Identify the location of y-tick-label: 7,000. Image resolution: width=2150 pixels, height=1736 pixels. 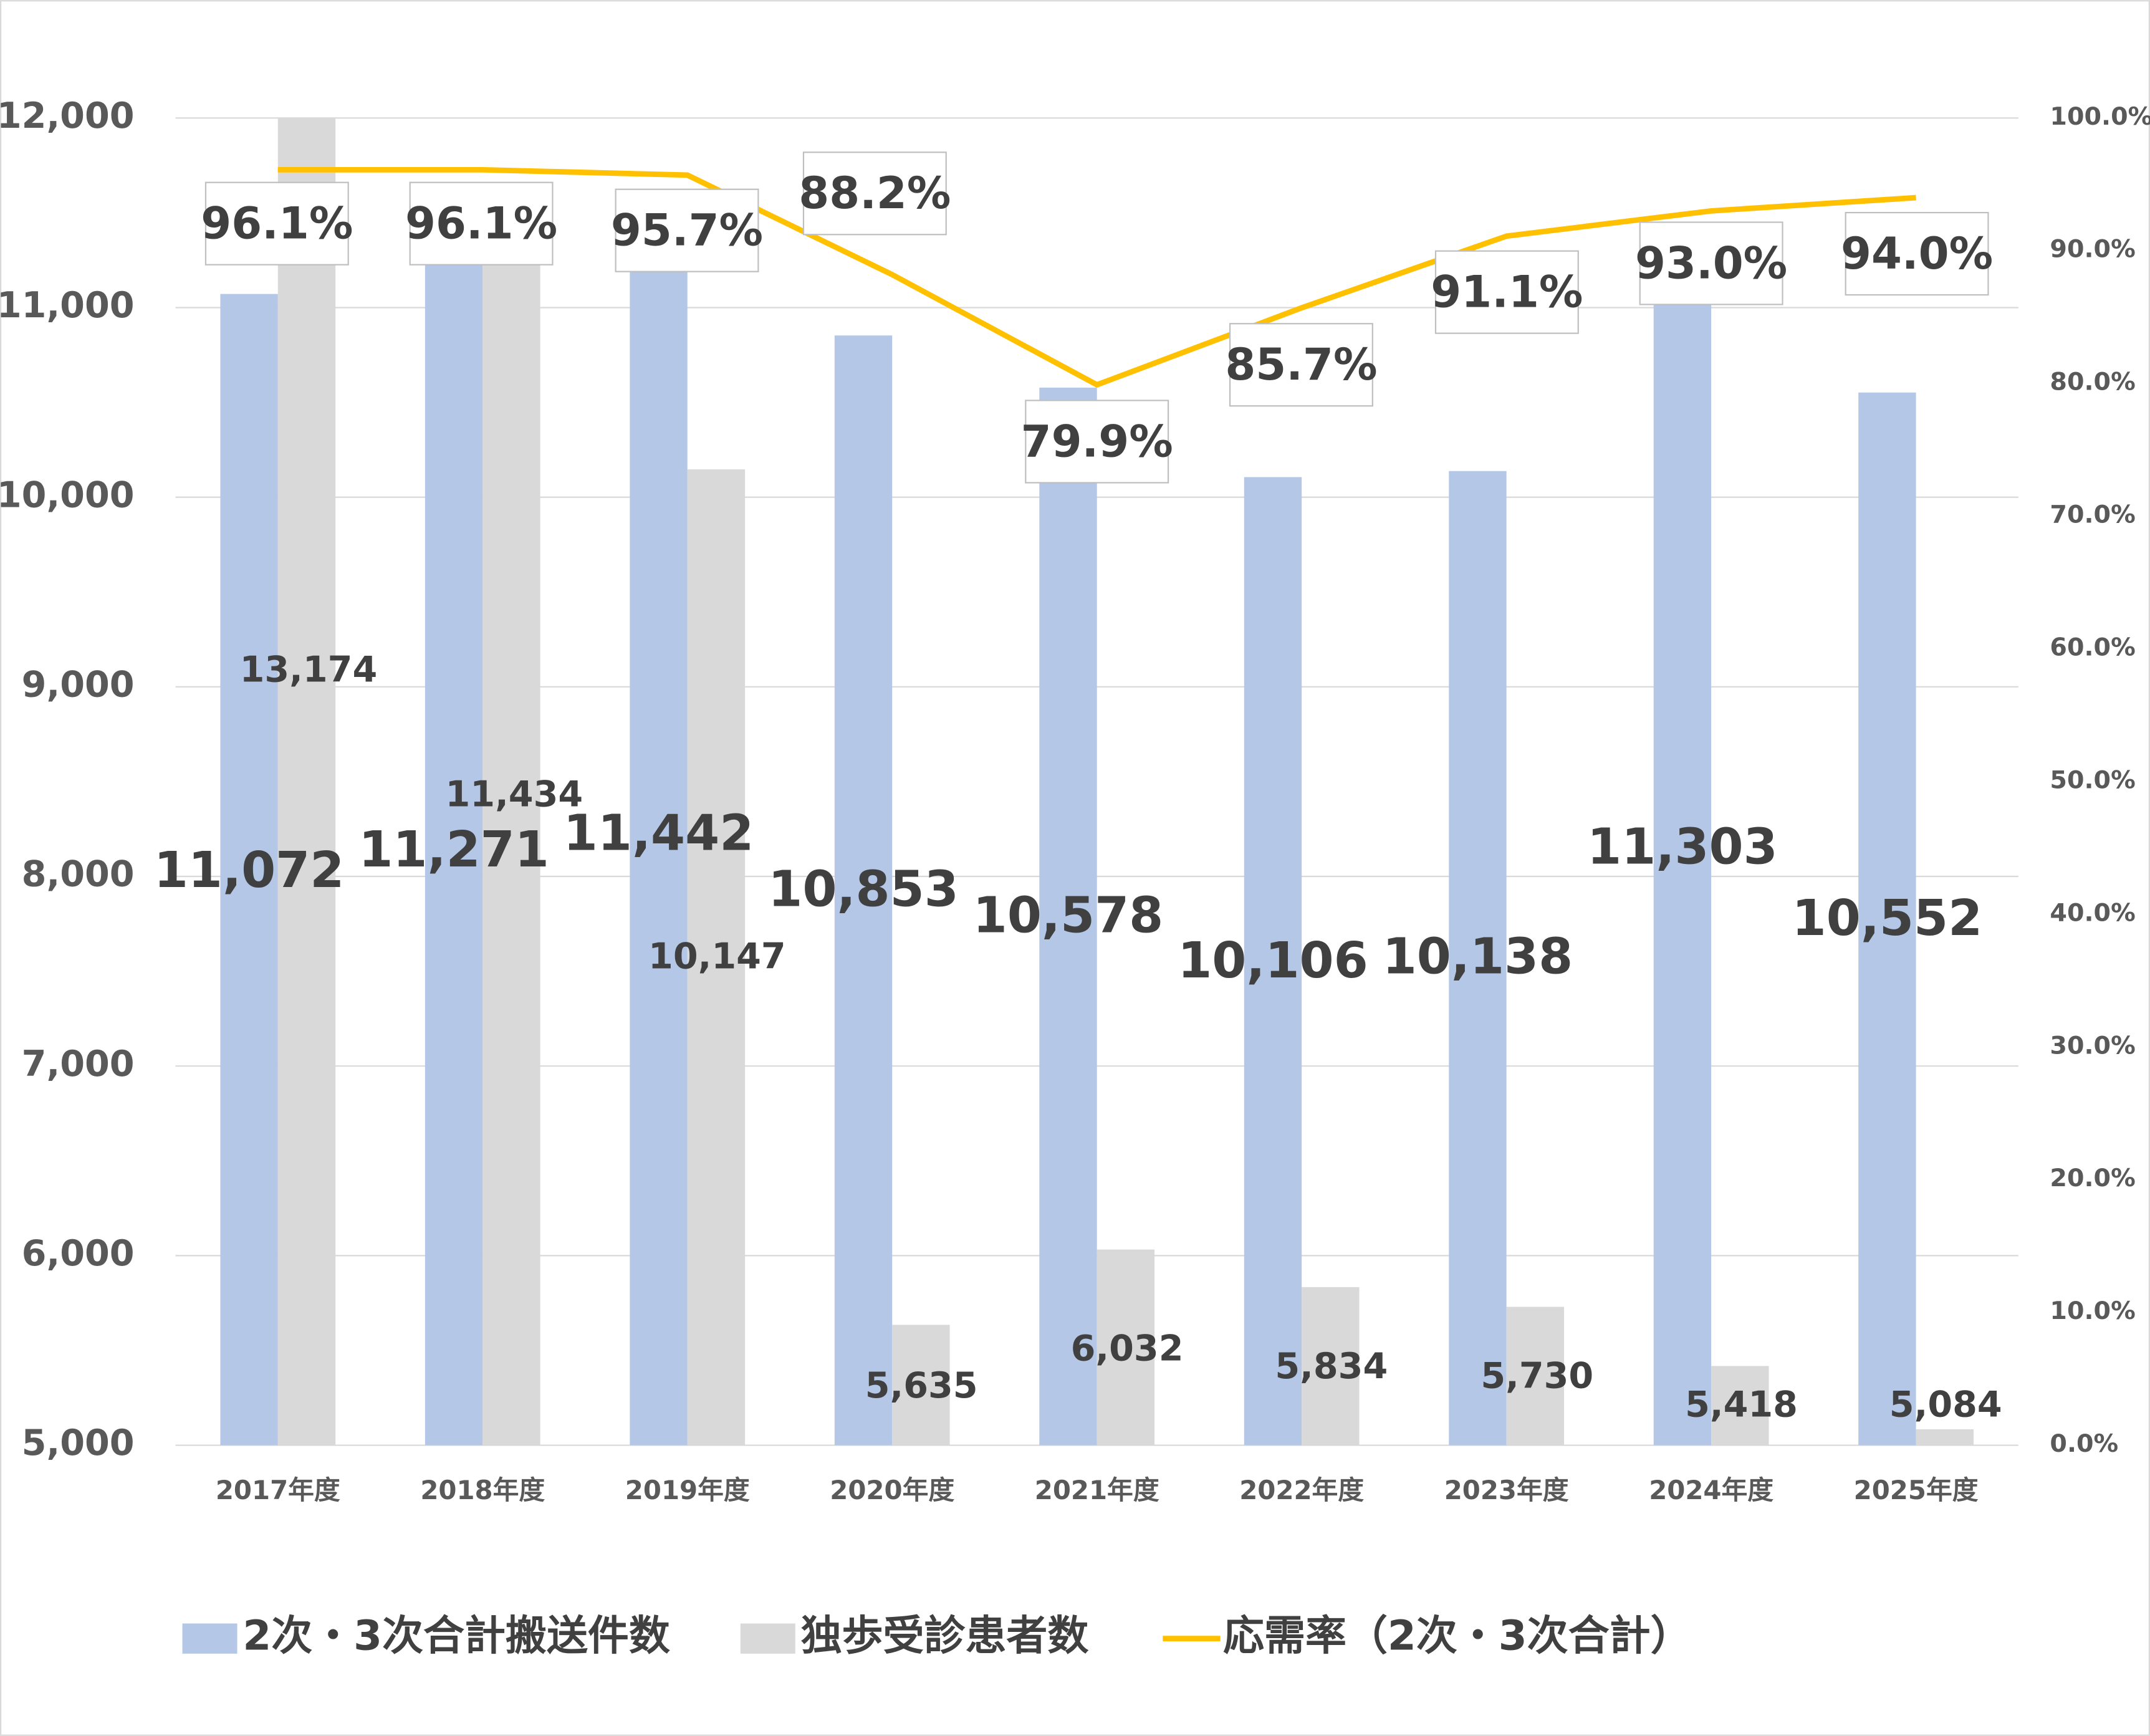
(78, 1064).